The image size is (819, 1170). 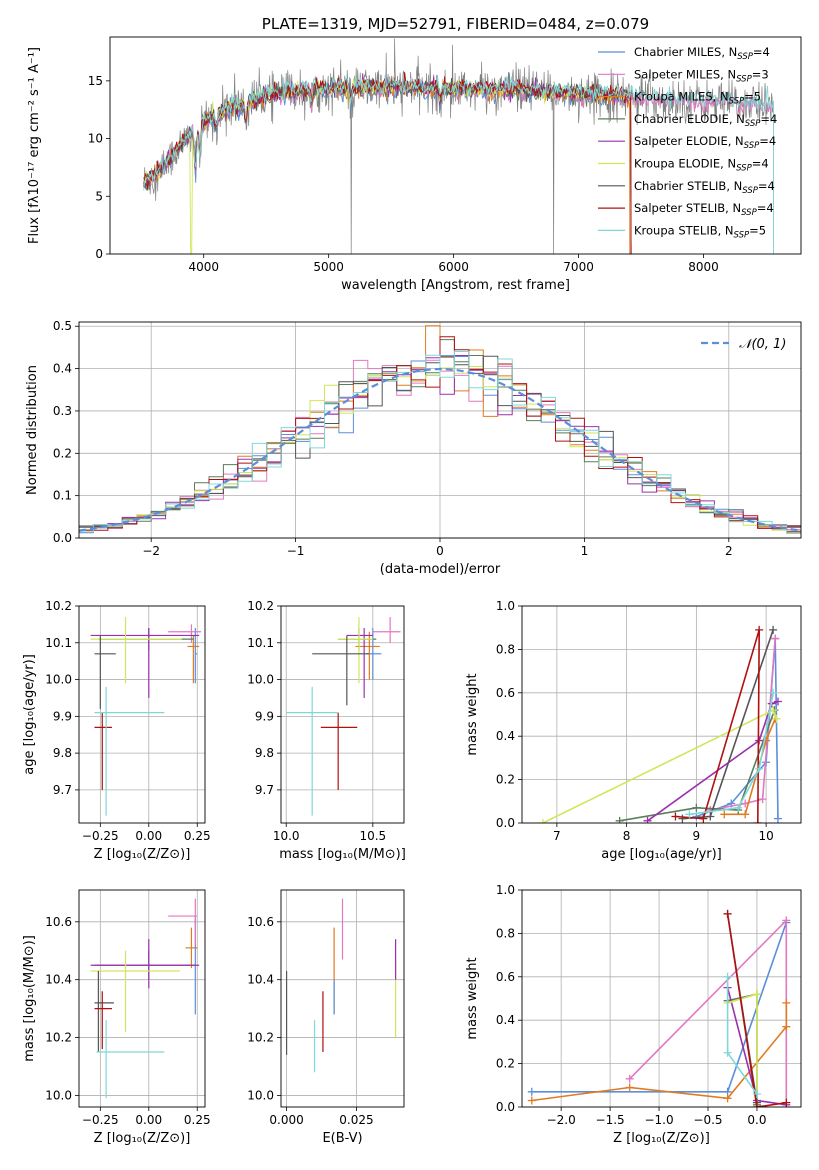 I want to click on x-tick-label: −2, so click(x=151, y=551).